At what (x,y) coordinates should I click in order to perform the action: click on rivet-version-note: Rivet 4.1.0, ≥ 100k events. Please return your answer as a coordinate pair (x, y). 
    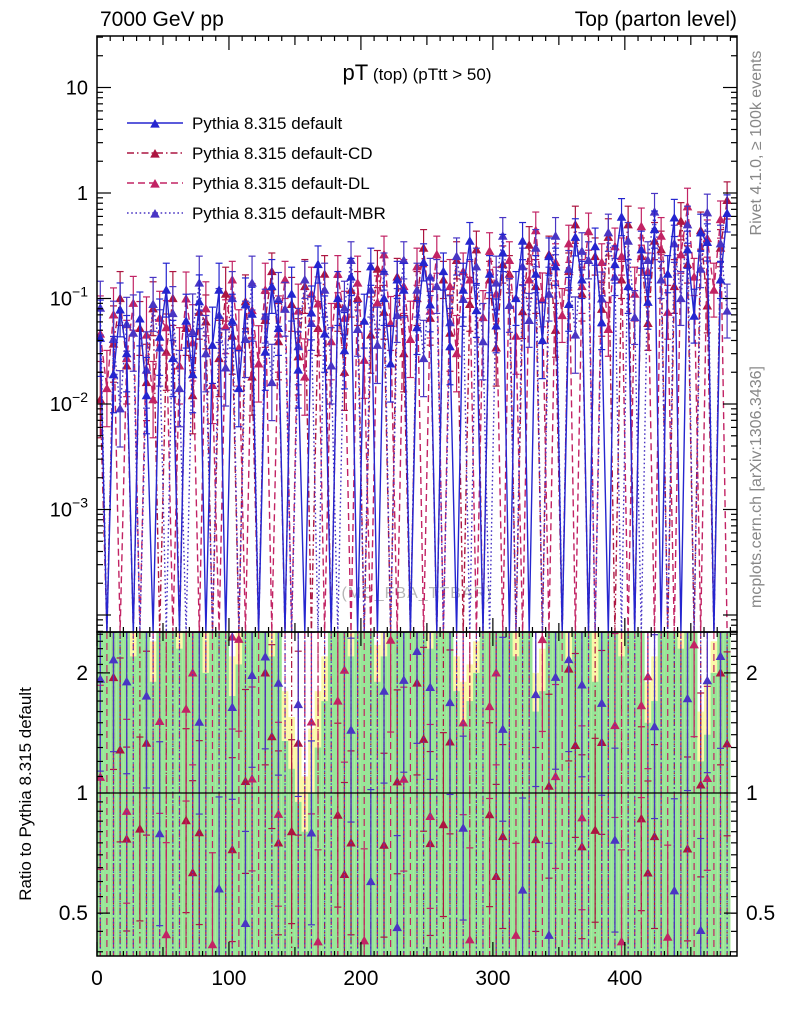
    Looking at the image, I should click on (756, 143).